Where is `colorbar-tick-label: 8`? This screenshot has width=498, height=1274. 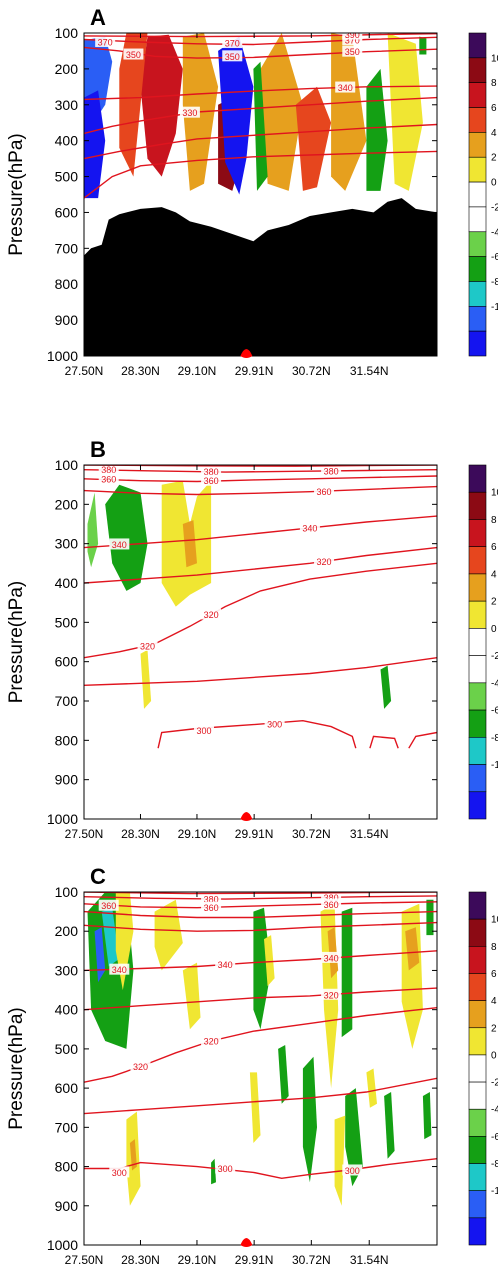 colorbar-tick-label: 8 is located at coordinates (494, 520).